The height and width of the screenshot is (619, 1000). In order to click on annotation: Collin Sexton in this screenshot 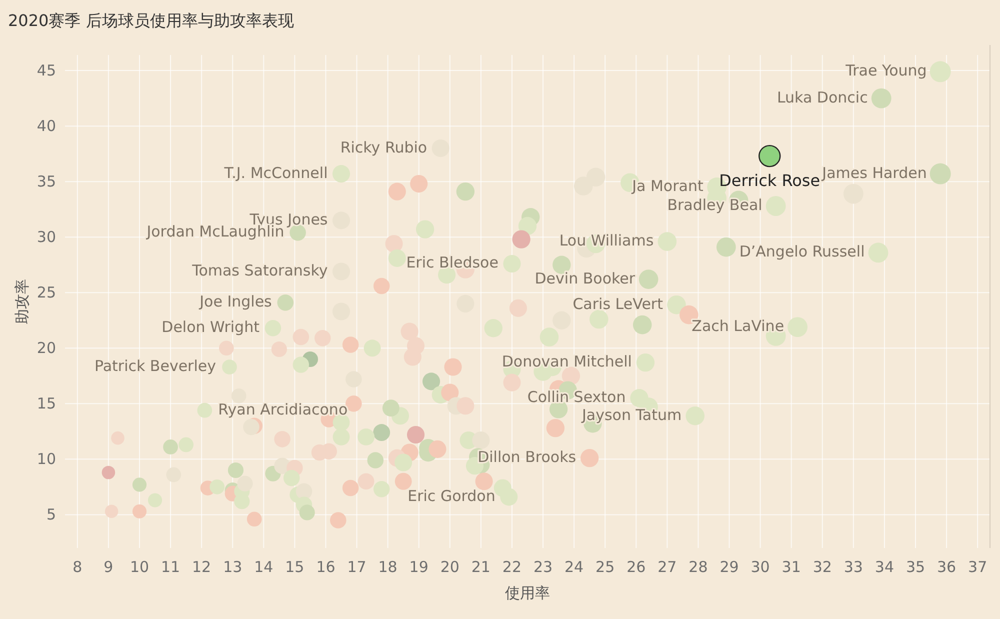, I will do `click(576, 397)`.